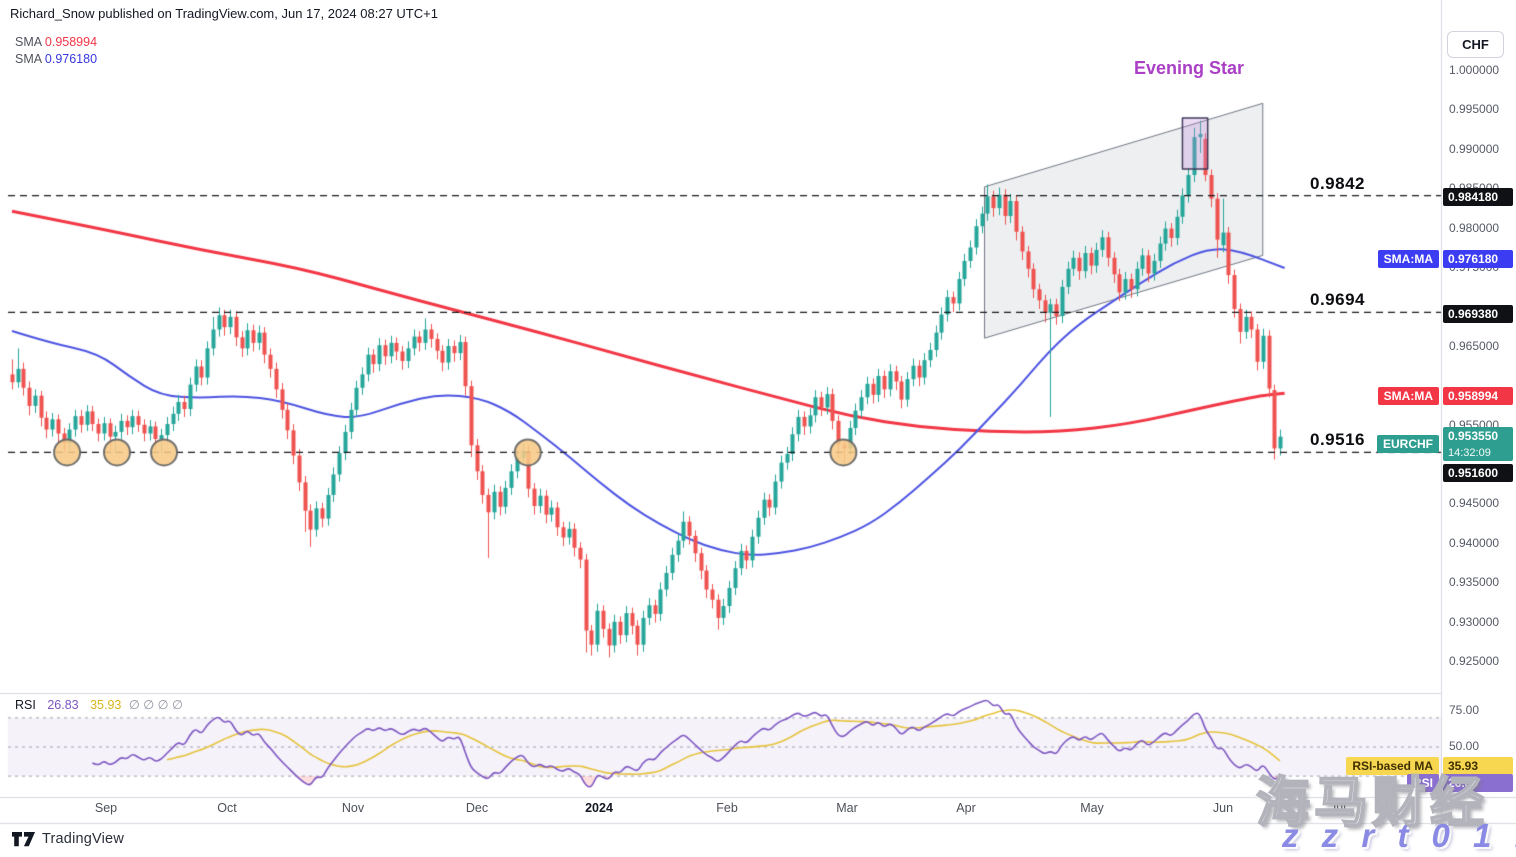  What do you see at coordinates (227, 808) in the screenshot?
I see `time-axis-label-Oct: Oct` at bounding box center [227, 808].